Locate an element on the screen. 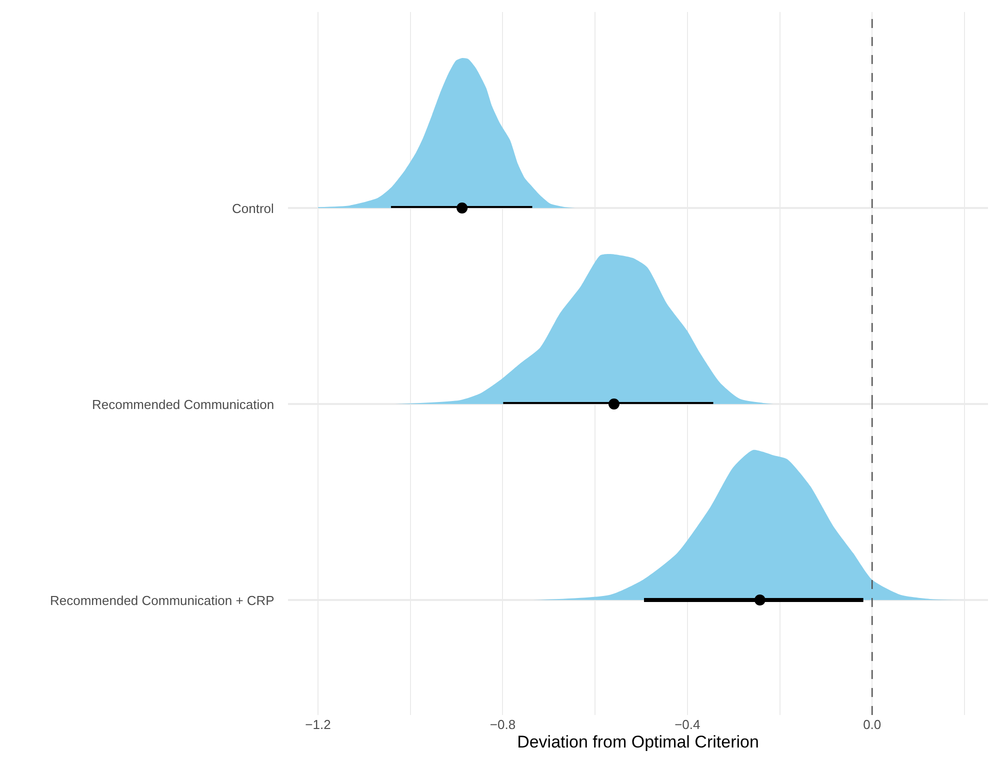 The height and width of the screenshot is (766, 989). x-axis-title: Deviation from Optimal Criterion is located at coordinates (638, 742).